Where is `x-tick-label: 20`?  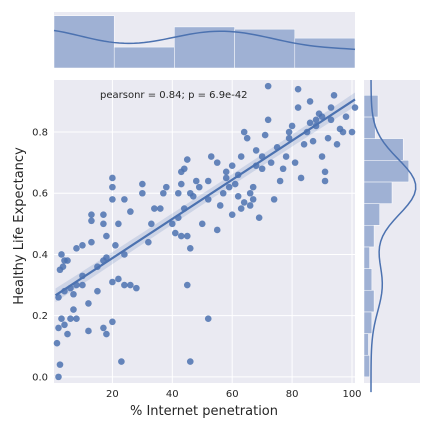
x-tick-label: 20 is located at coordinates (112, 394).